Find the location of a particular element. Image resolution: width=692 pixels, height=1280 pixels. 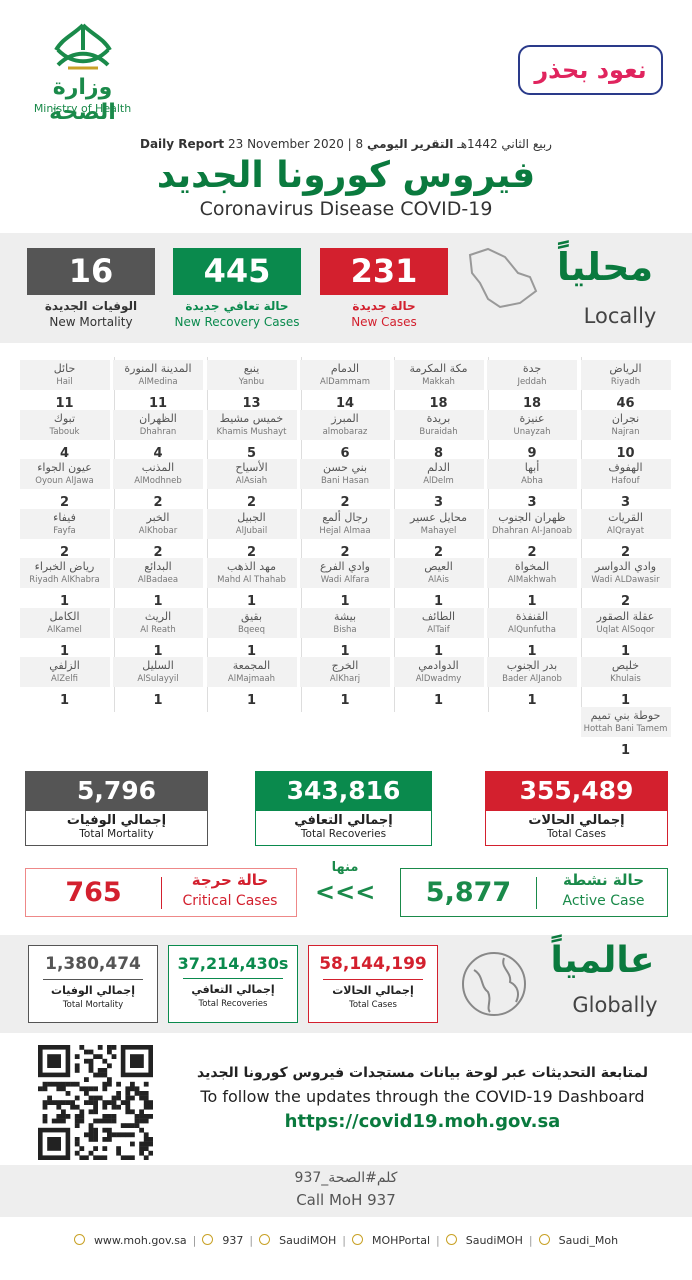

city-name-en: Al Reath is located at coordinates (158, 629).